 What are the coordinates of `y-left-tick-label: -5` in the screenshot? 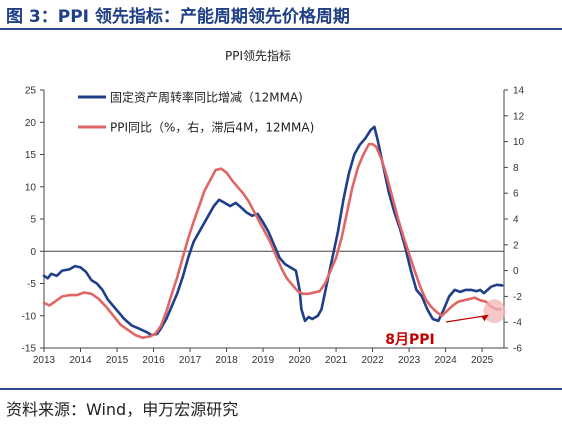 It's located at (31, 284).